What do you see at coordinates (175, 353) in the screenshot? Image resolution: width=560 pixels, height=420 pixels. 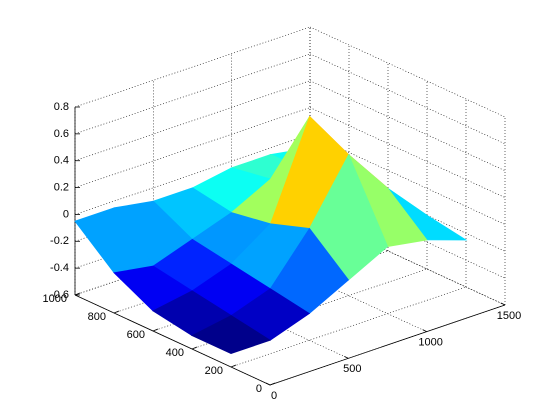 I see `y-tick-label: 400` at bounding box center [175, 353].